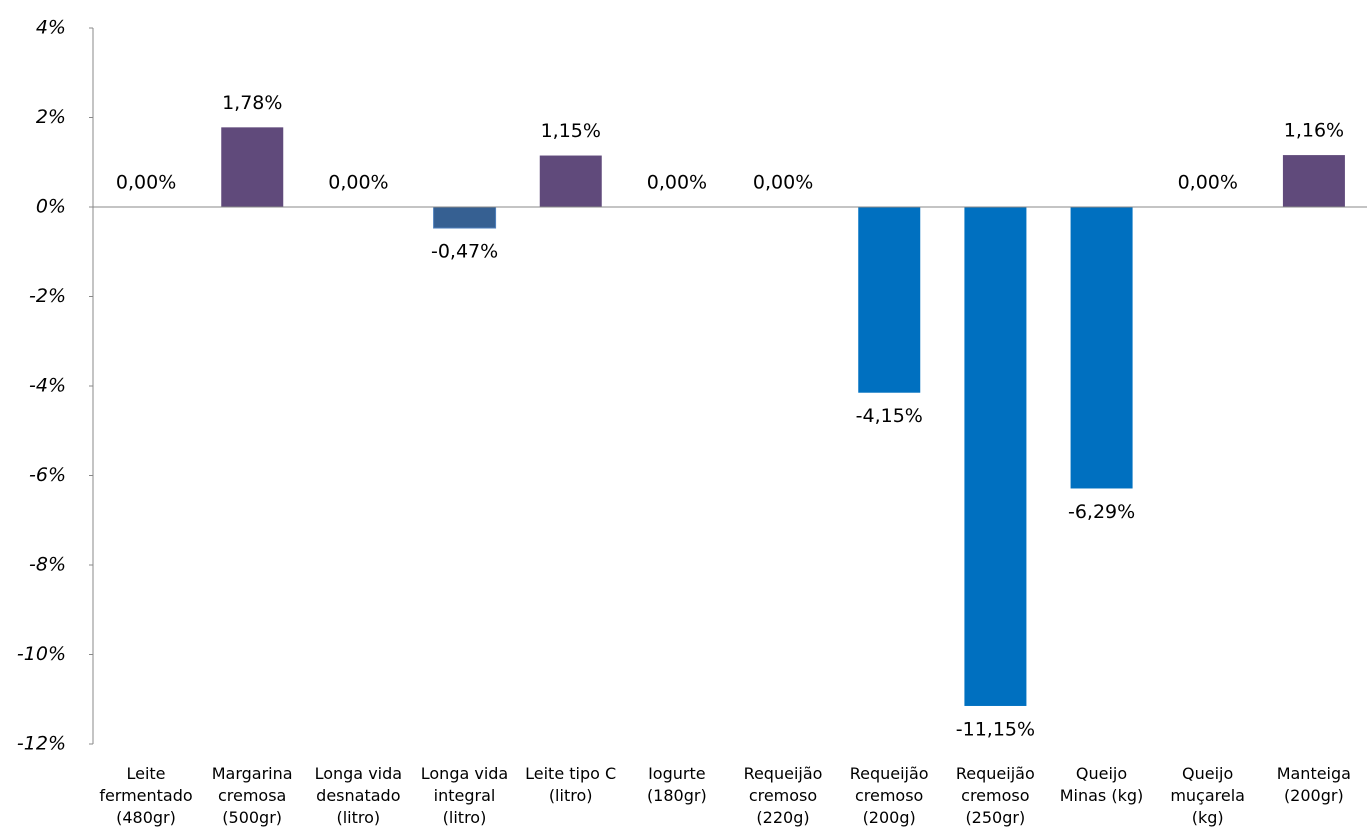  What do you see at coordinates (1314, 131) in the screenshot?
I see `data-label: 1,16%` at bounding box center [1314, 131].